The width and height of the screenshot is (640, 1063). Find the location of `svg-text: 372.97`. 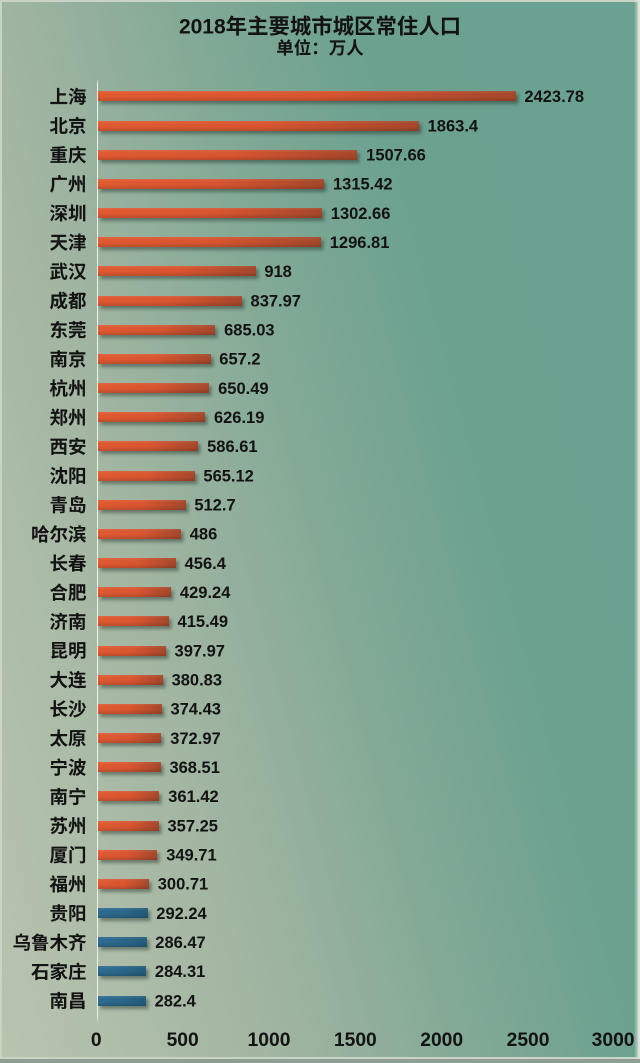

svg-text: 372.97 is located at coordinates (195, 739).